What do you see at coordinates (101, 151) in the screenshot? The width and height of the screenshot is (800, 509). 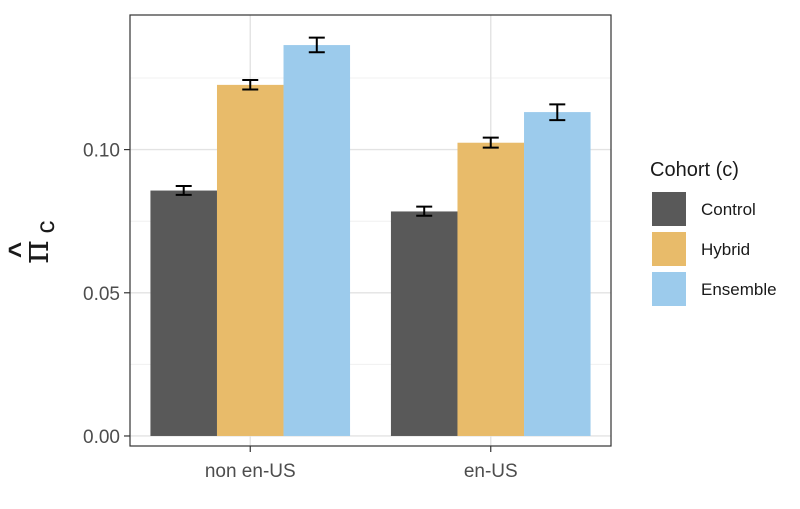 I see `y-tick-label: 0.10` at bounding box center [101, 151].